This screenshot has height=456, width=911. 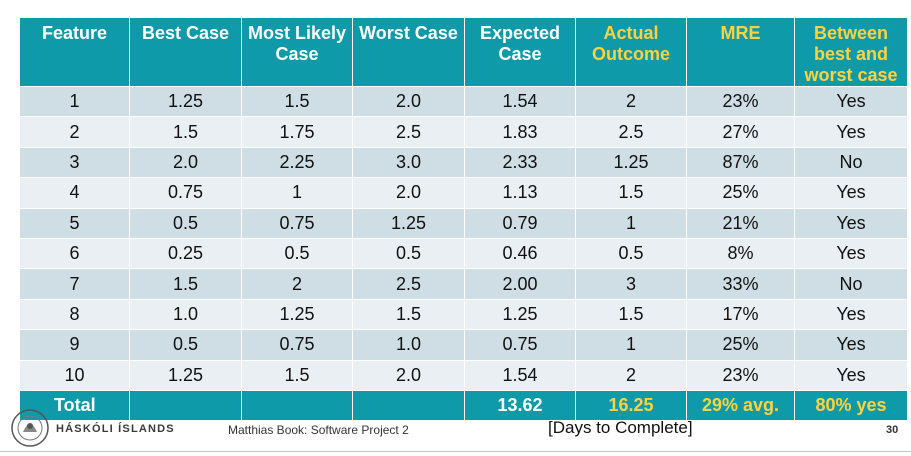 What do you see at coordinates (740, 223) in the screenshot?
I see `table-cell: 21%` at bounding box center [740, 223].